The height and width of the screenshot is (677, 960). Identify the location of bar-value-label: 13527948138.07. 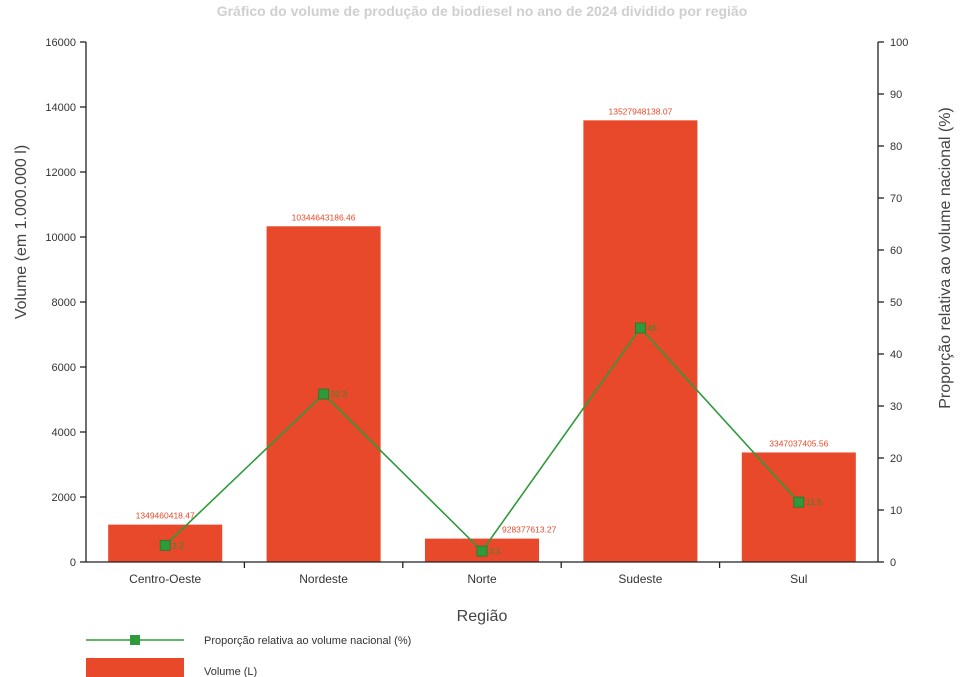
(640, 111).